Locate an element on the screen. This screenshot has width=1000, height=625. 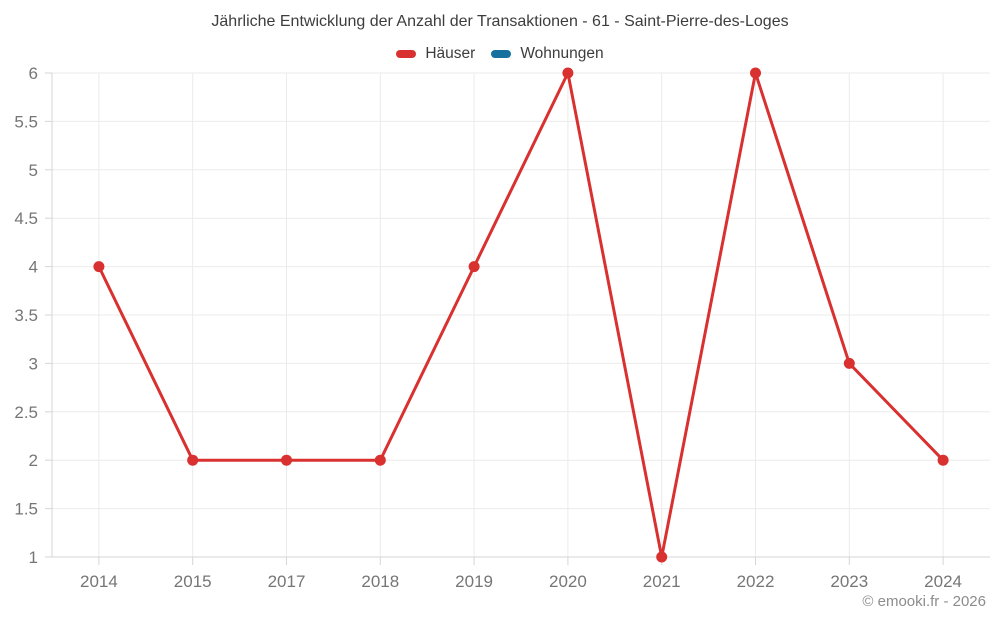
y-tick-label: 1 is located at coordinates (33, 557).